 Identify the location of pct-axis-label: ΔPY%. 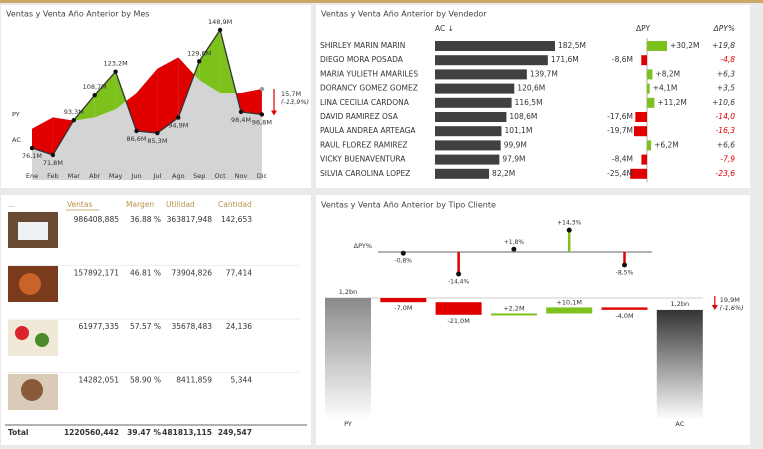
(363, 246).